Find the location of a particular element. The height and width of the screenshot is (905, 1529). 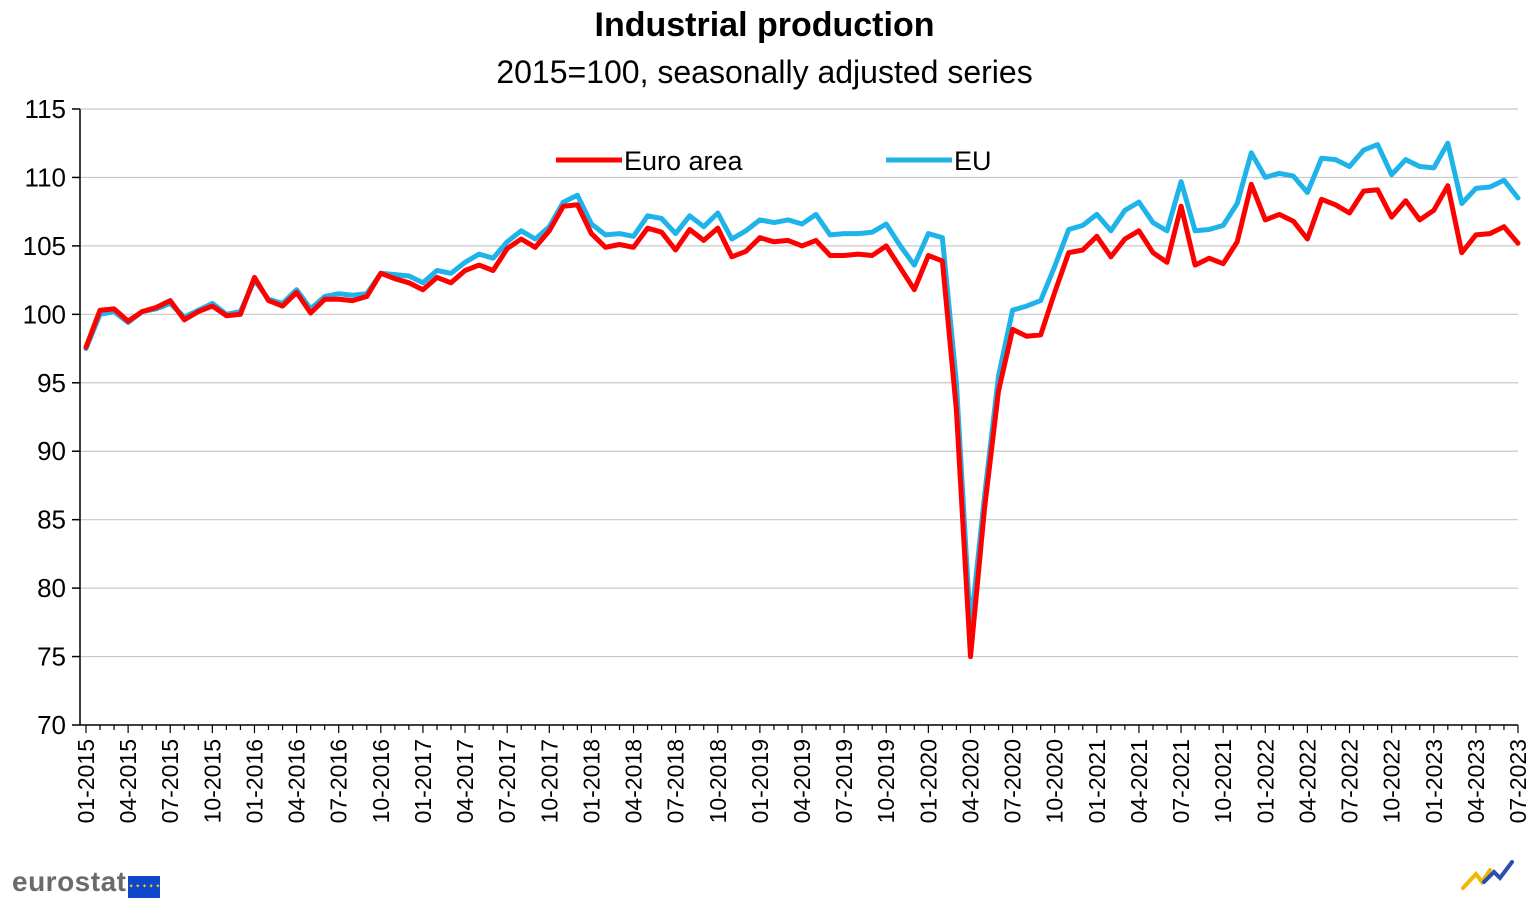

y-tick-label: 100 is located at coordinates (44, 314).